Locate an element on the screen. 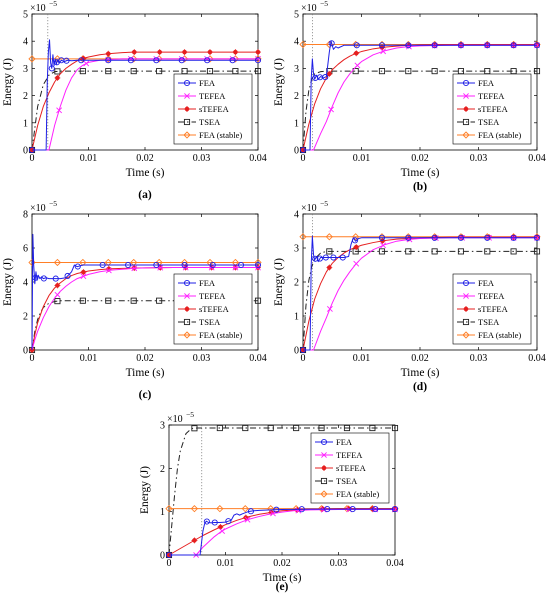  y-tick-label: 6 is located at coordinates (25, 249).